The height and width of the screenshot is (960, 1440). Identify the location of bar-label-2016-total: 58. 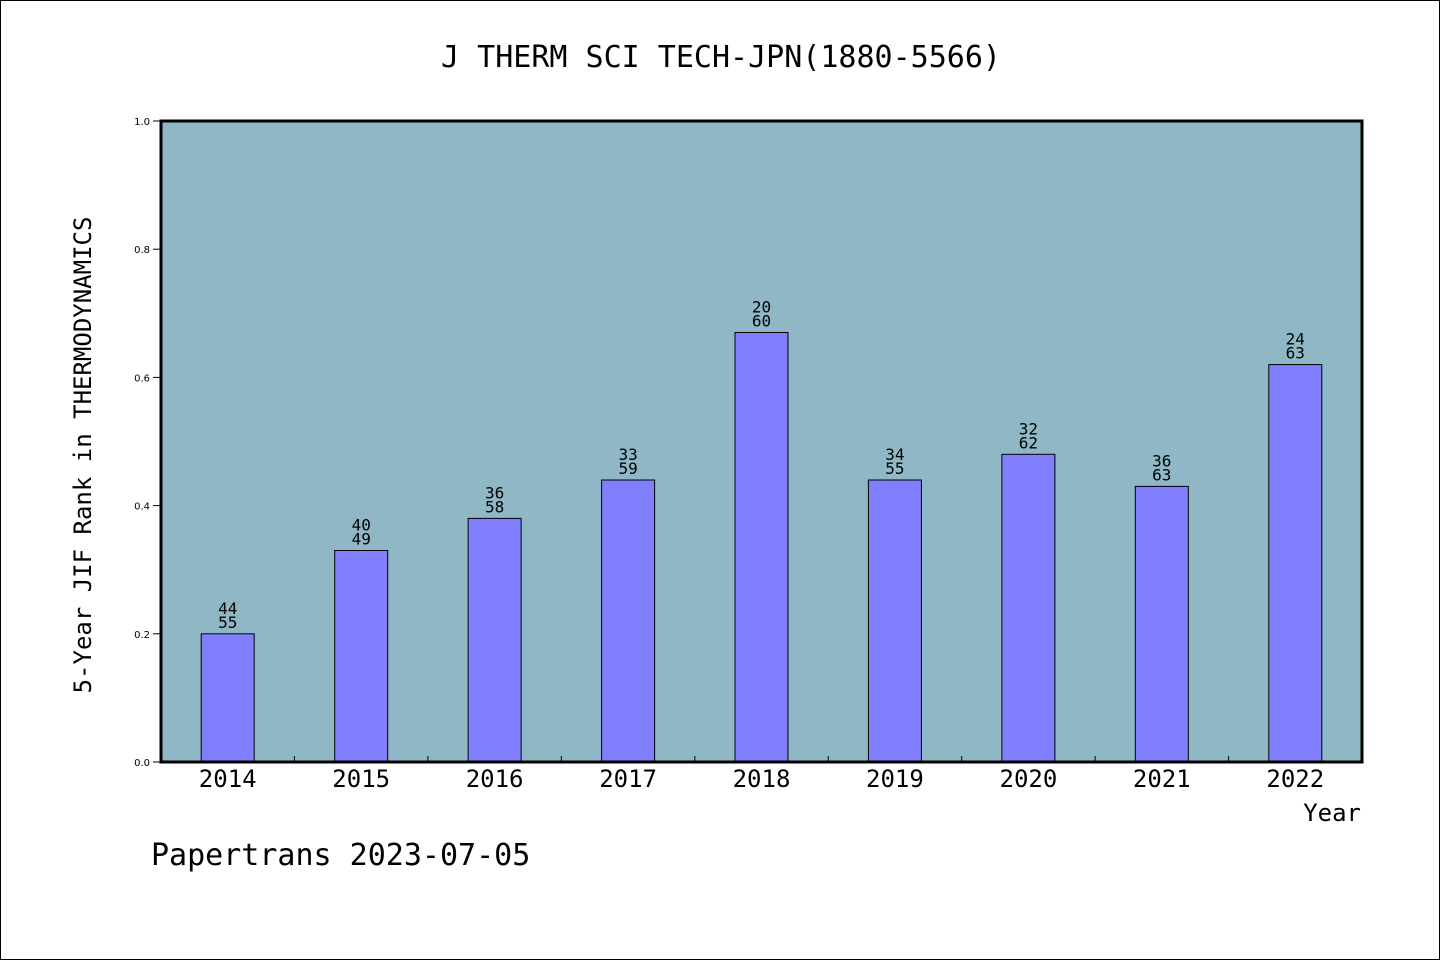
(494, 506).